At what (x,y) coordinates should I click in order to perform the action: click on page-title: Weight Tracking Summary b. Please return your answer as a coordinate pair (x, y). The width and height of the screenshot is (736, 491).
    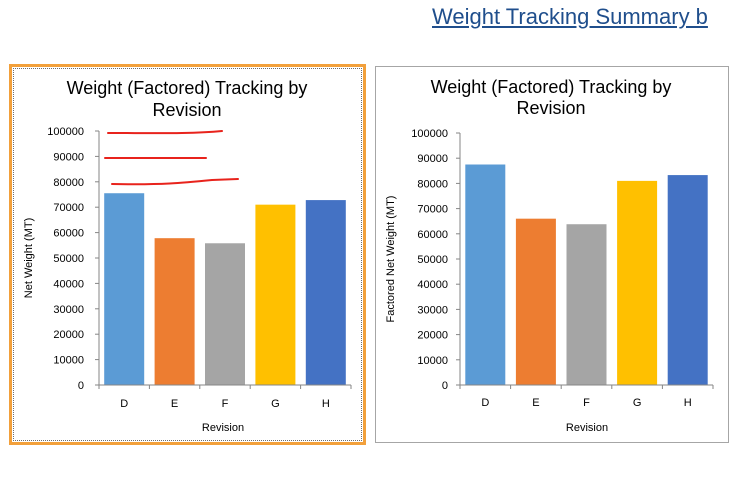
    Looking at the image, I should click on (570, 16).